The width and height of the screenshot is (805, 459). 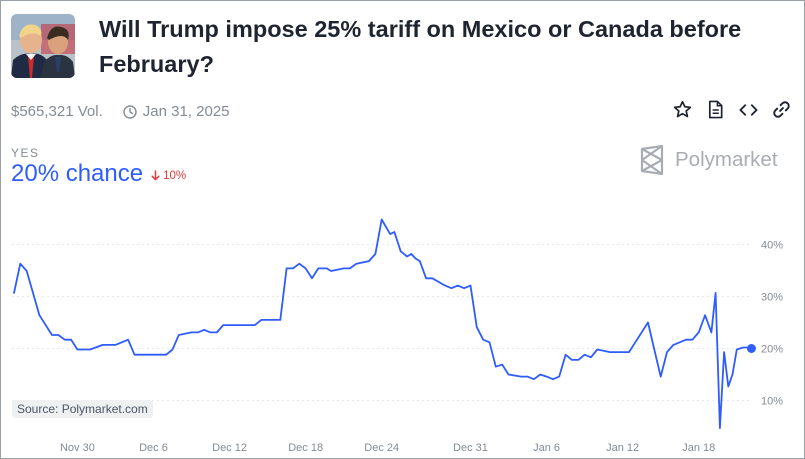 I want to click on x-tick-label: Nov 30, so click(x=77, y=448).